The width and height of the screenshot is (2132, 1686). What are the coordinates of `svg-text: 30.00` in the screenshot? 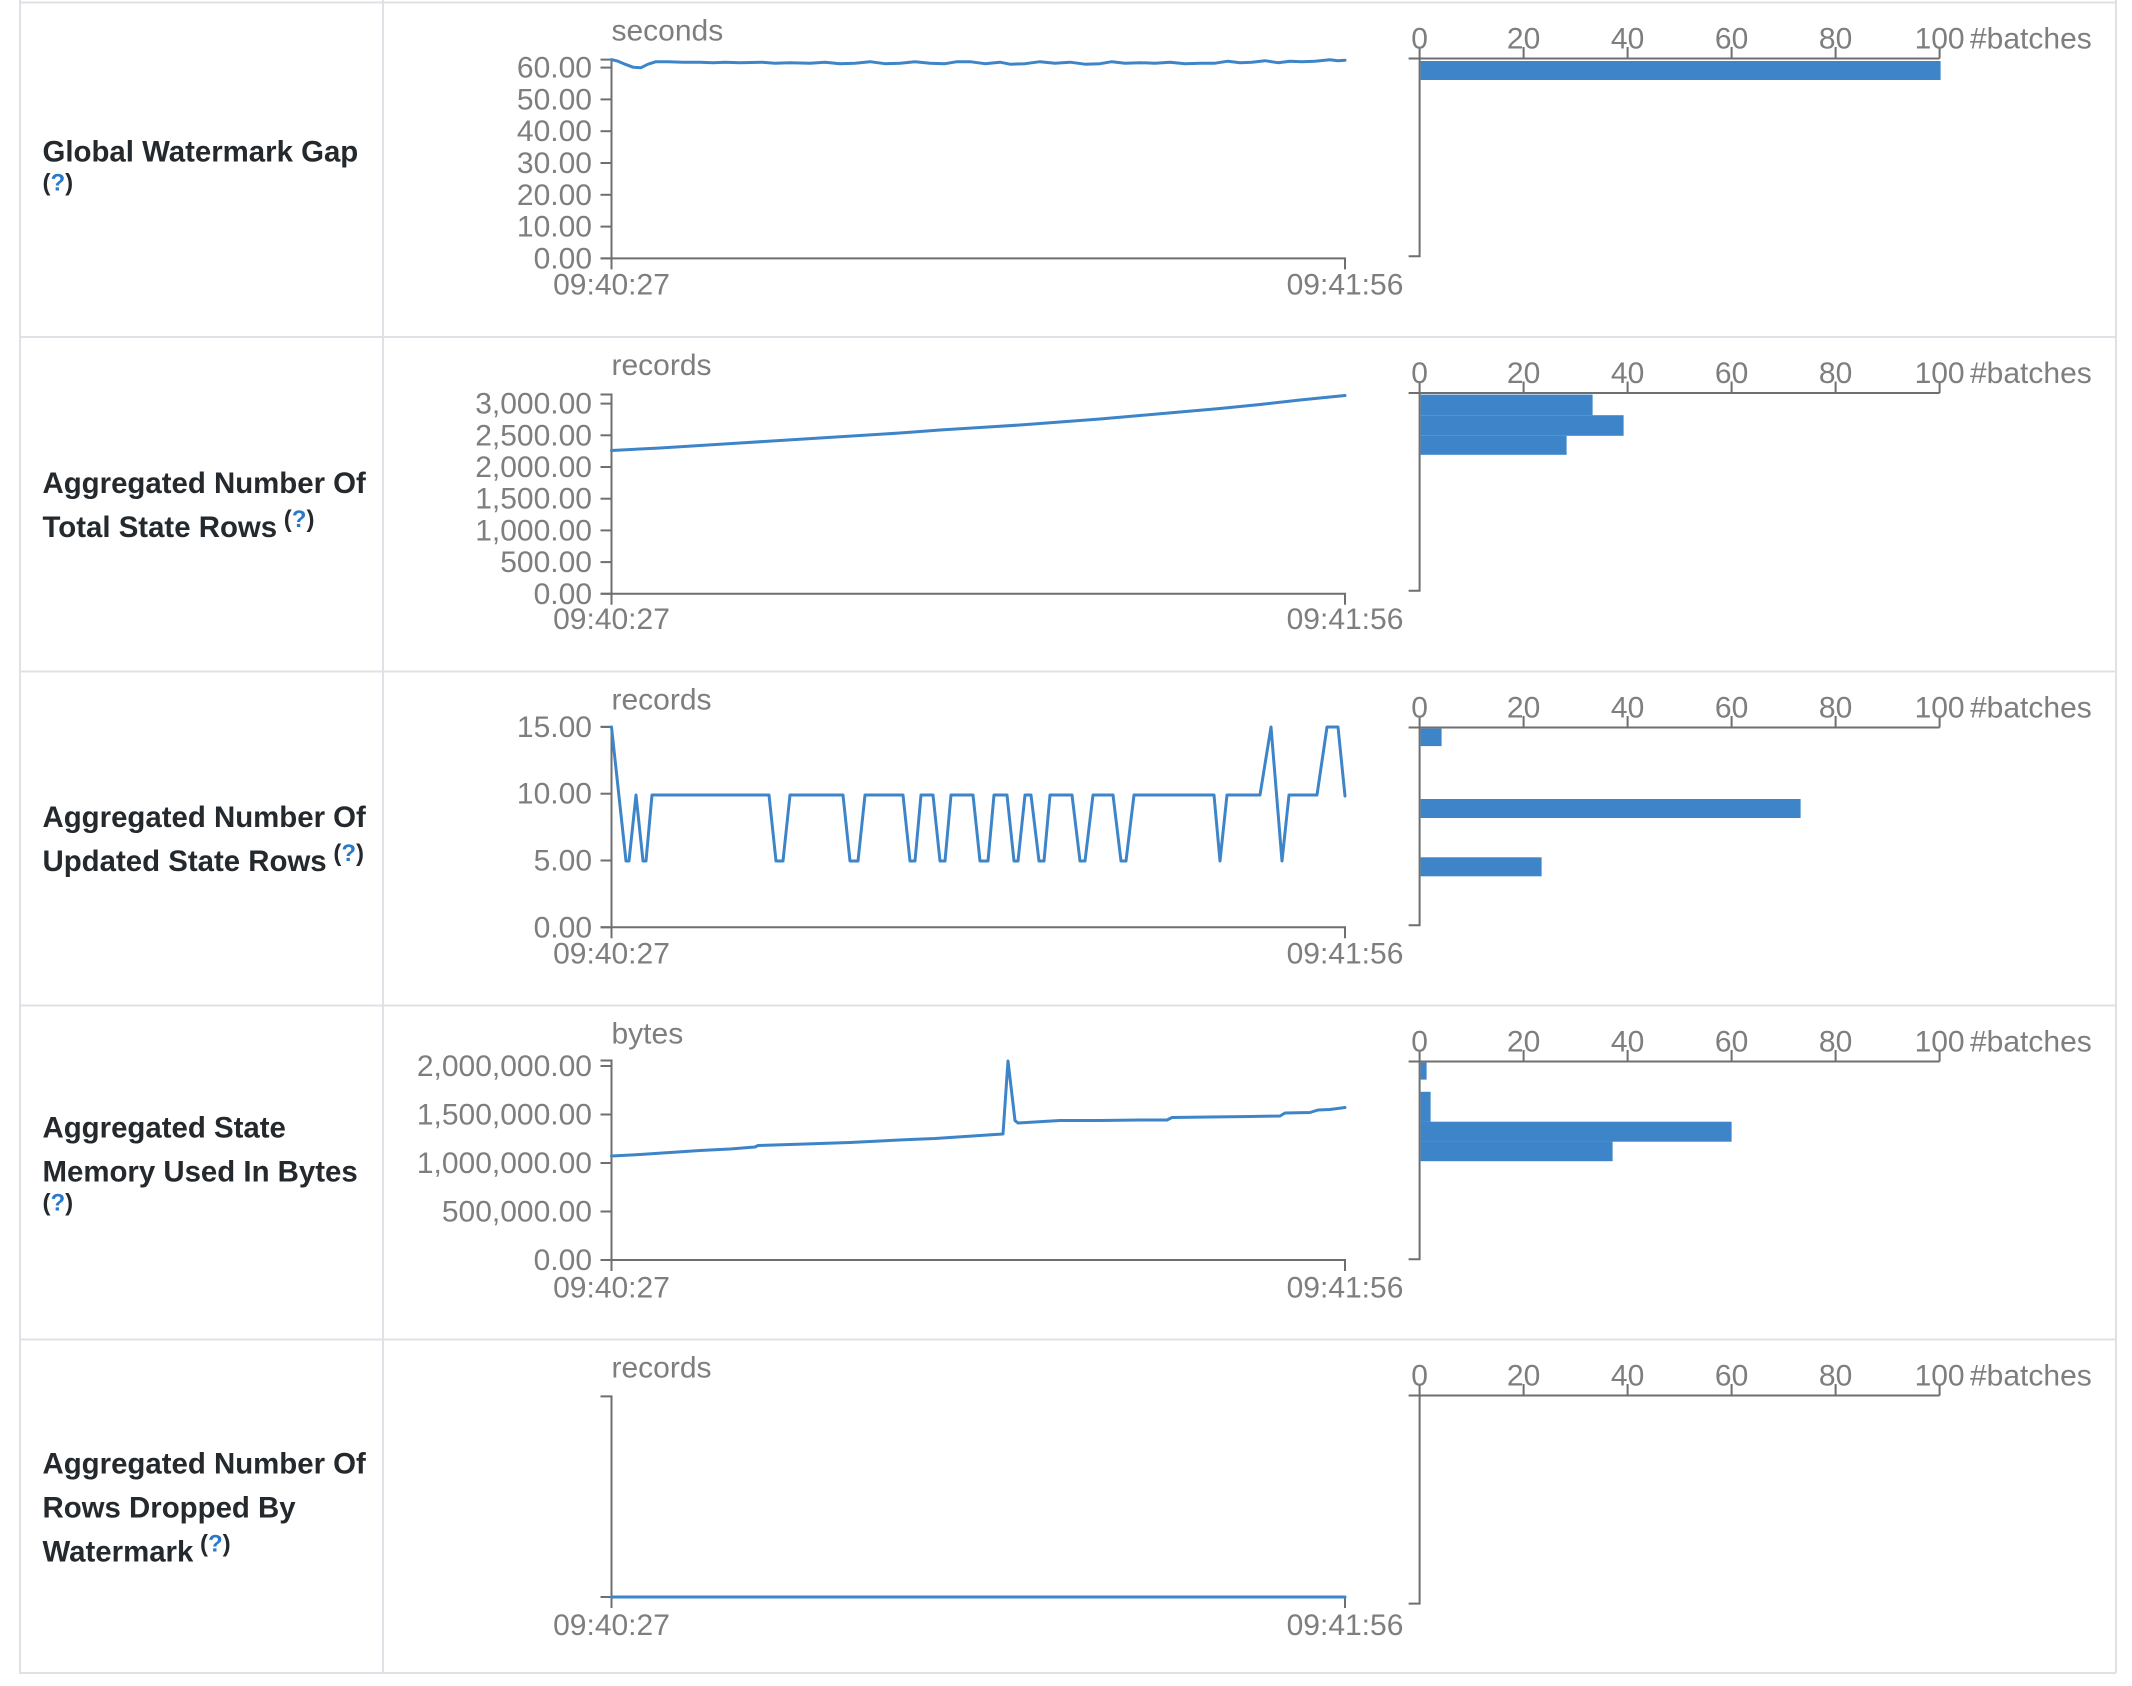 It's located at (554, 163).